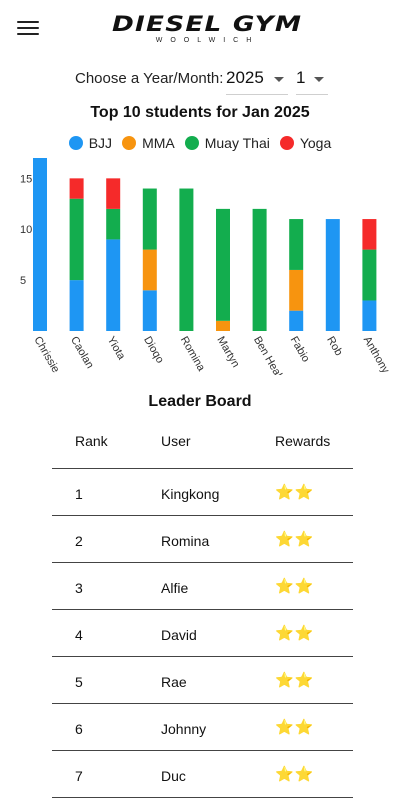  Describe the element at coordinates (315, 143) in the screenshot. I see `legend-label: Yoga` at that location.